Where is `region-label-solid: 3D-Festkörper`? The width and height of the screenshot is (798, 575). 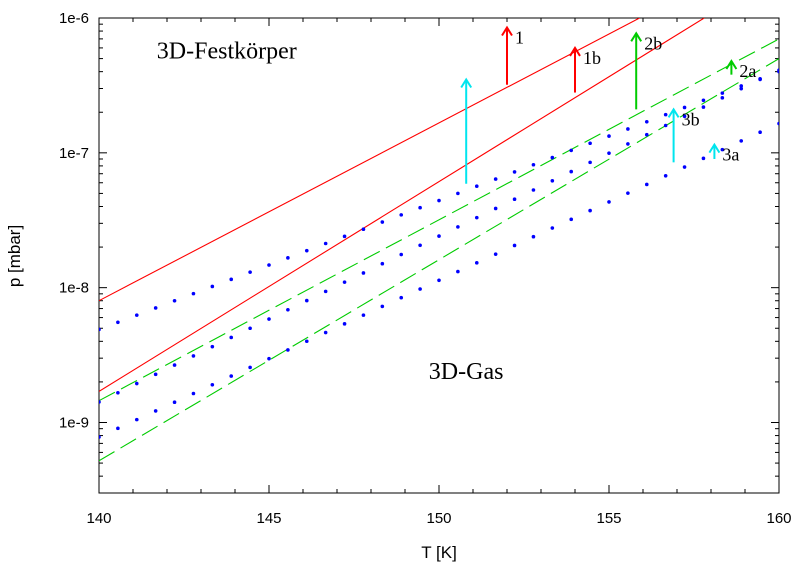 region-label-solid: 3D-Festkörper is located at coordinates (227, 52).